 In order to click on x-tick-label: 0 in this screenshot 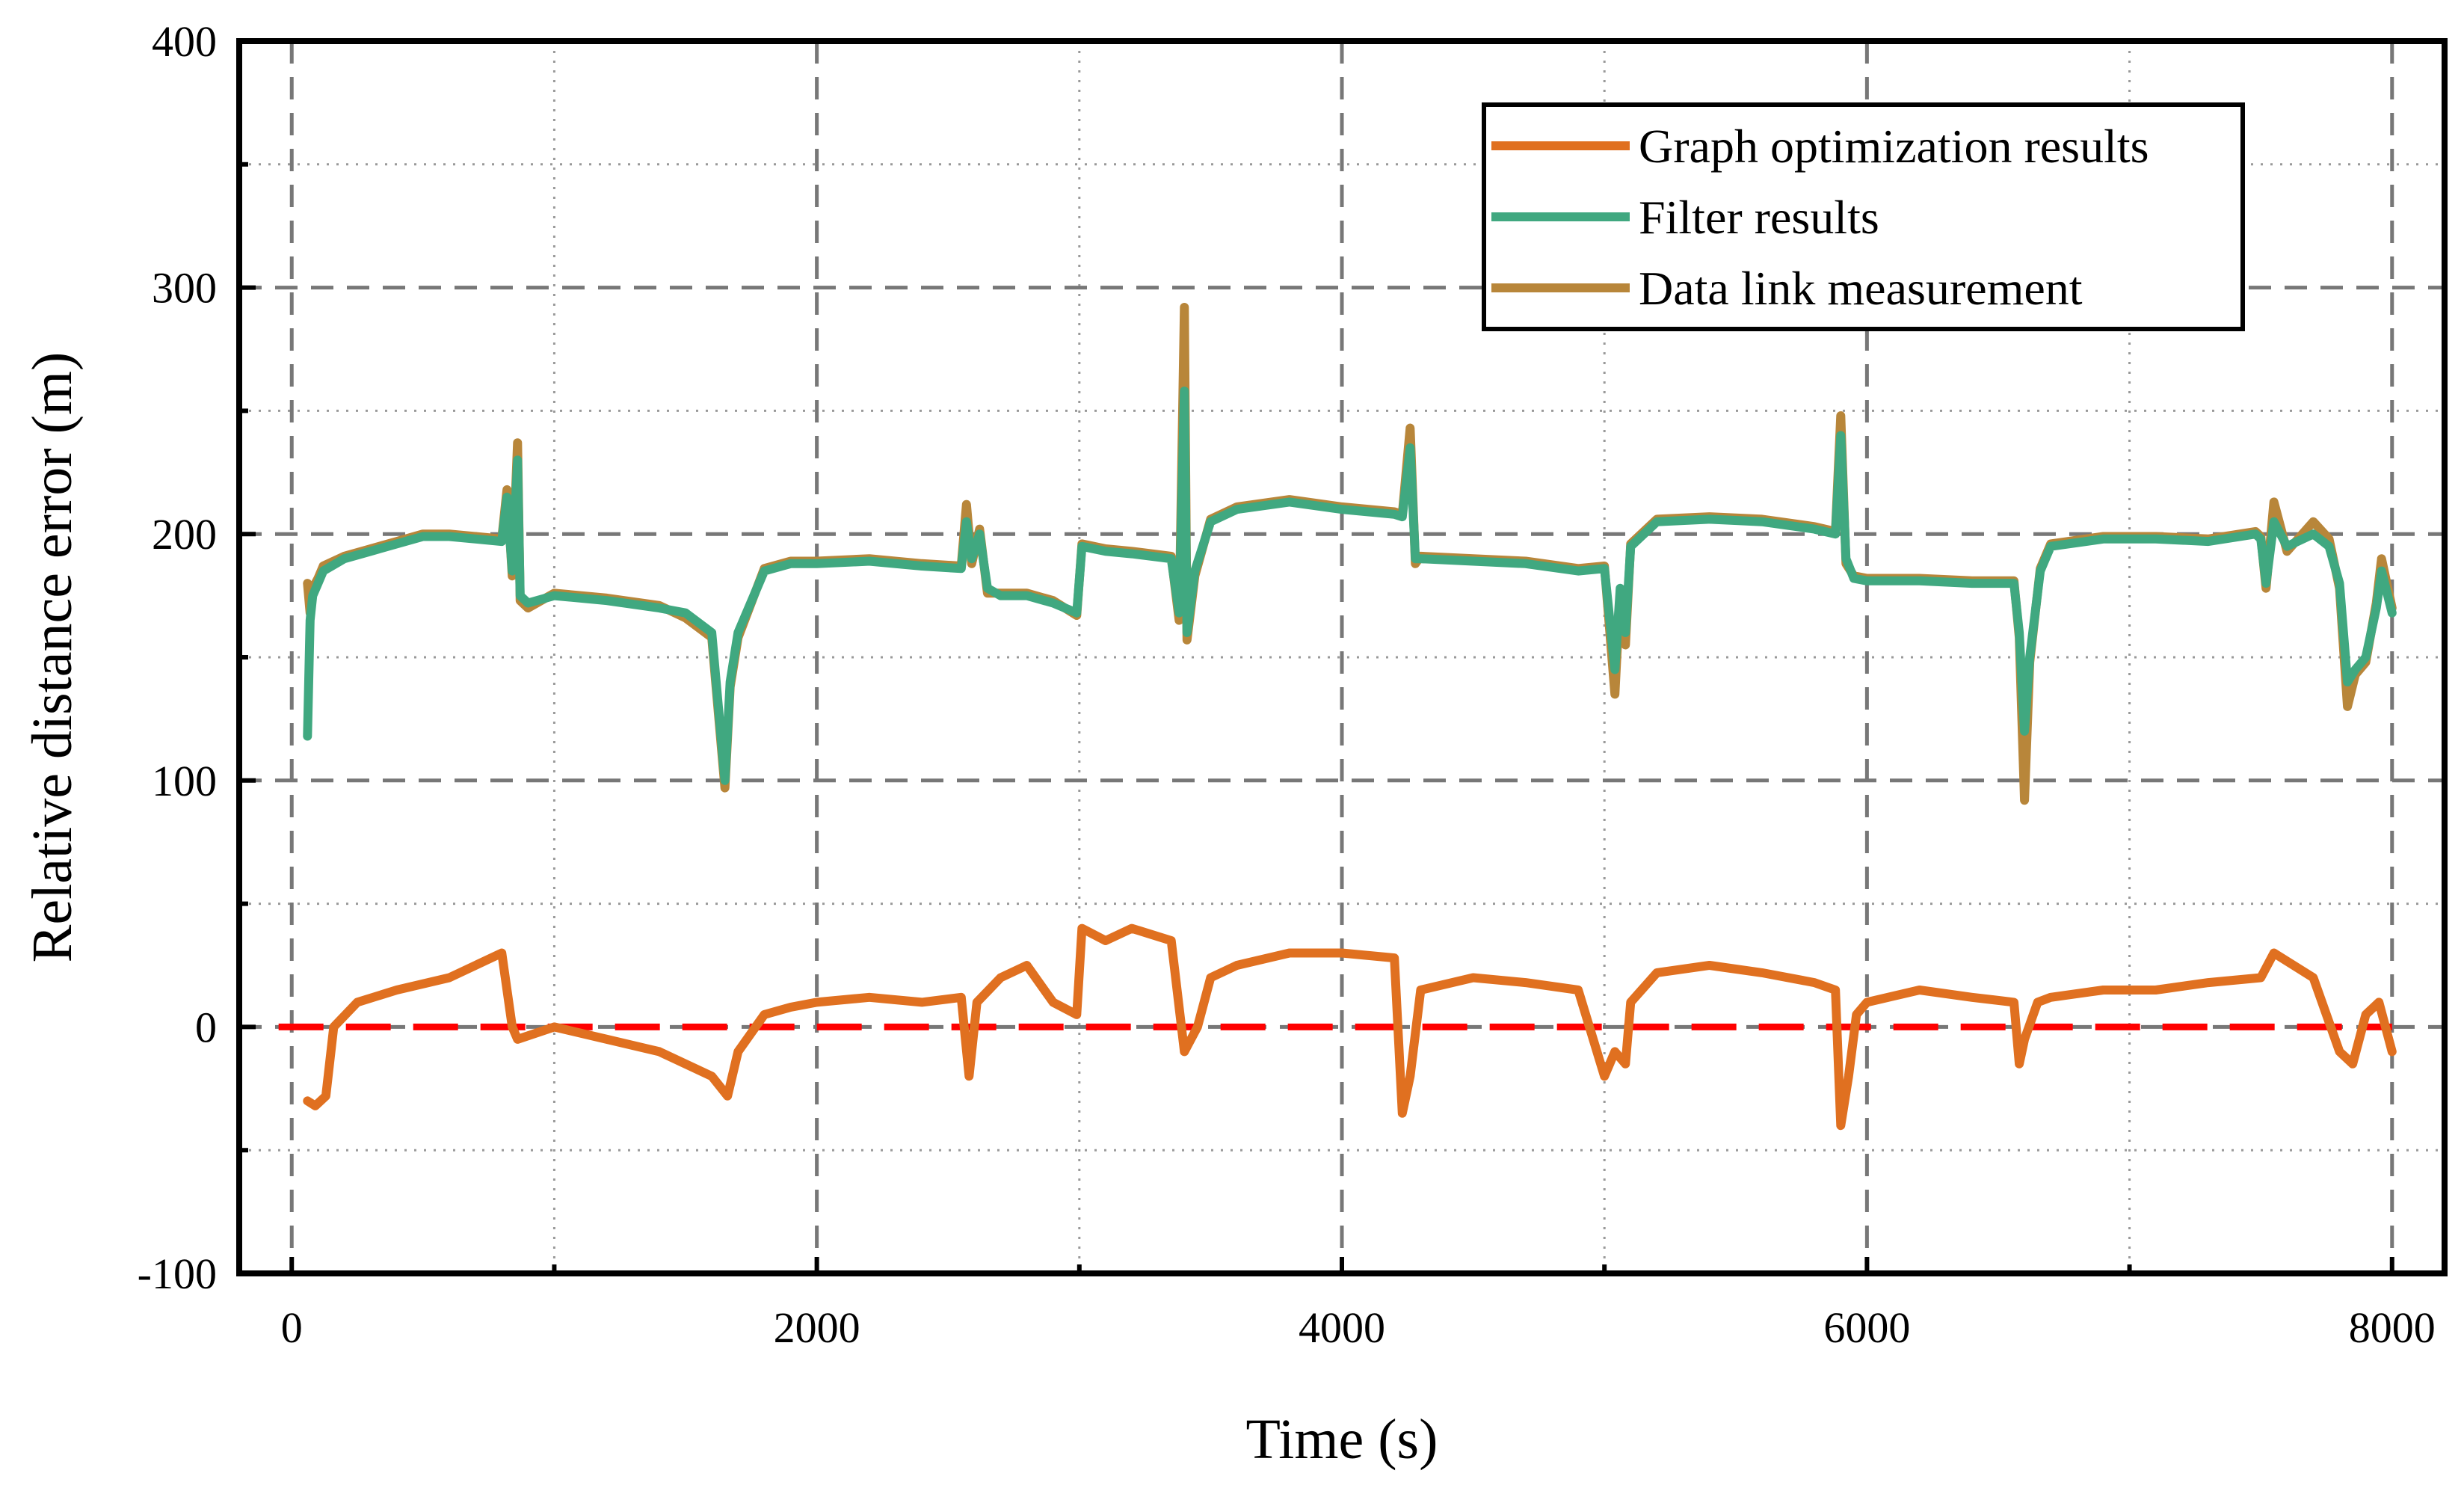, I will do `click(292, 1327)`.